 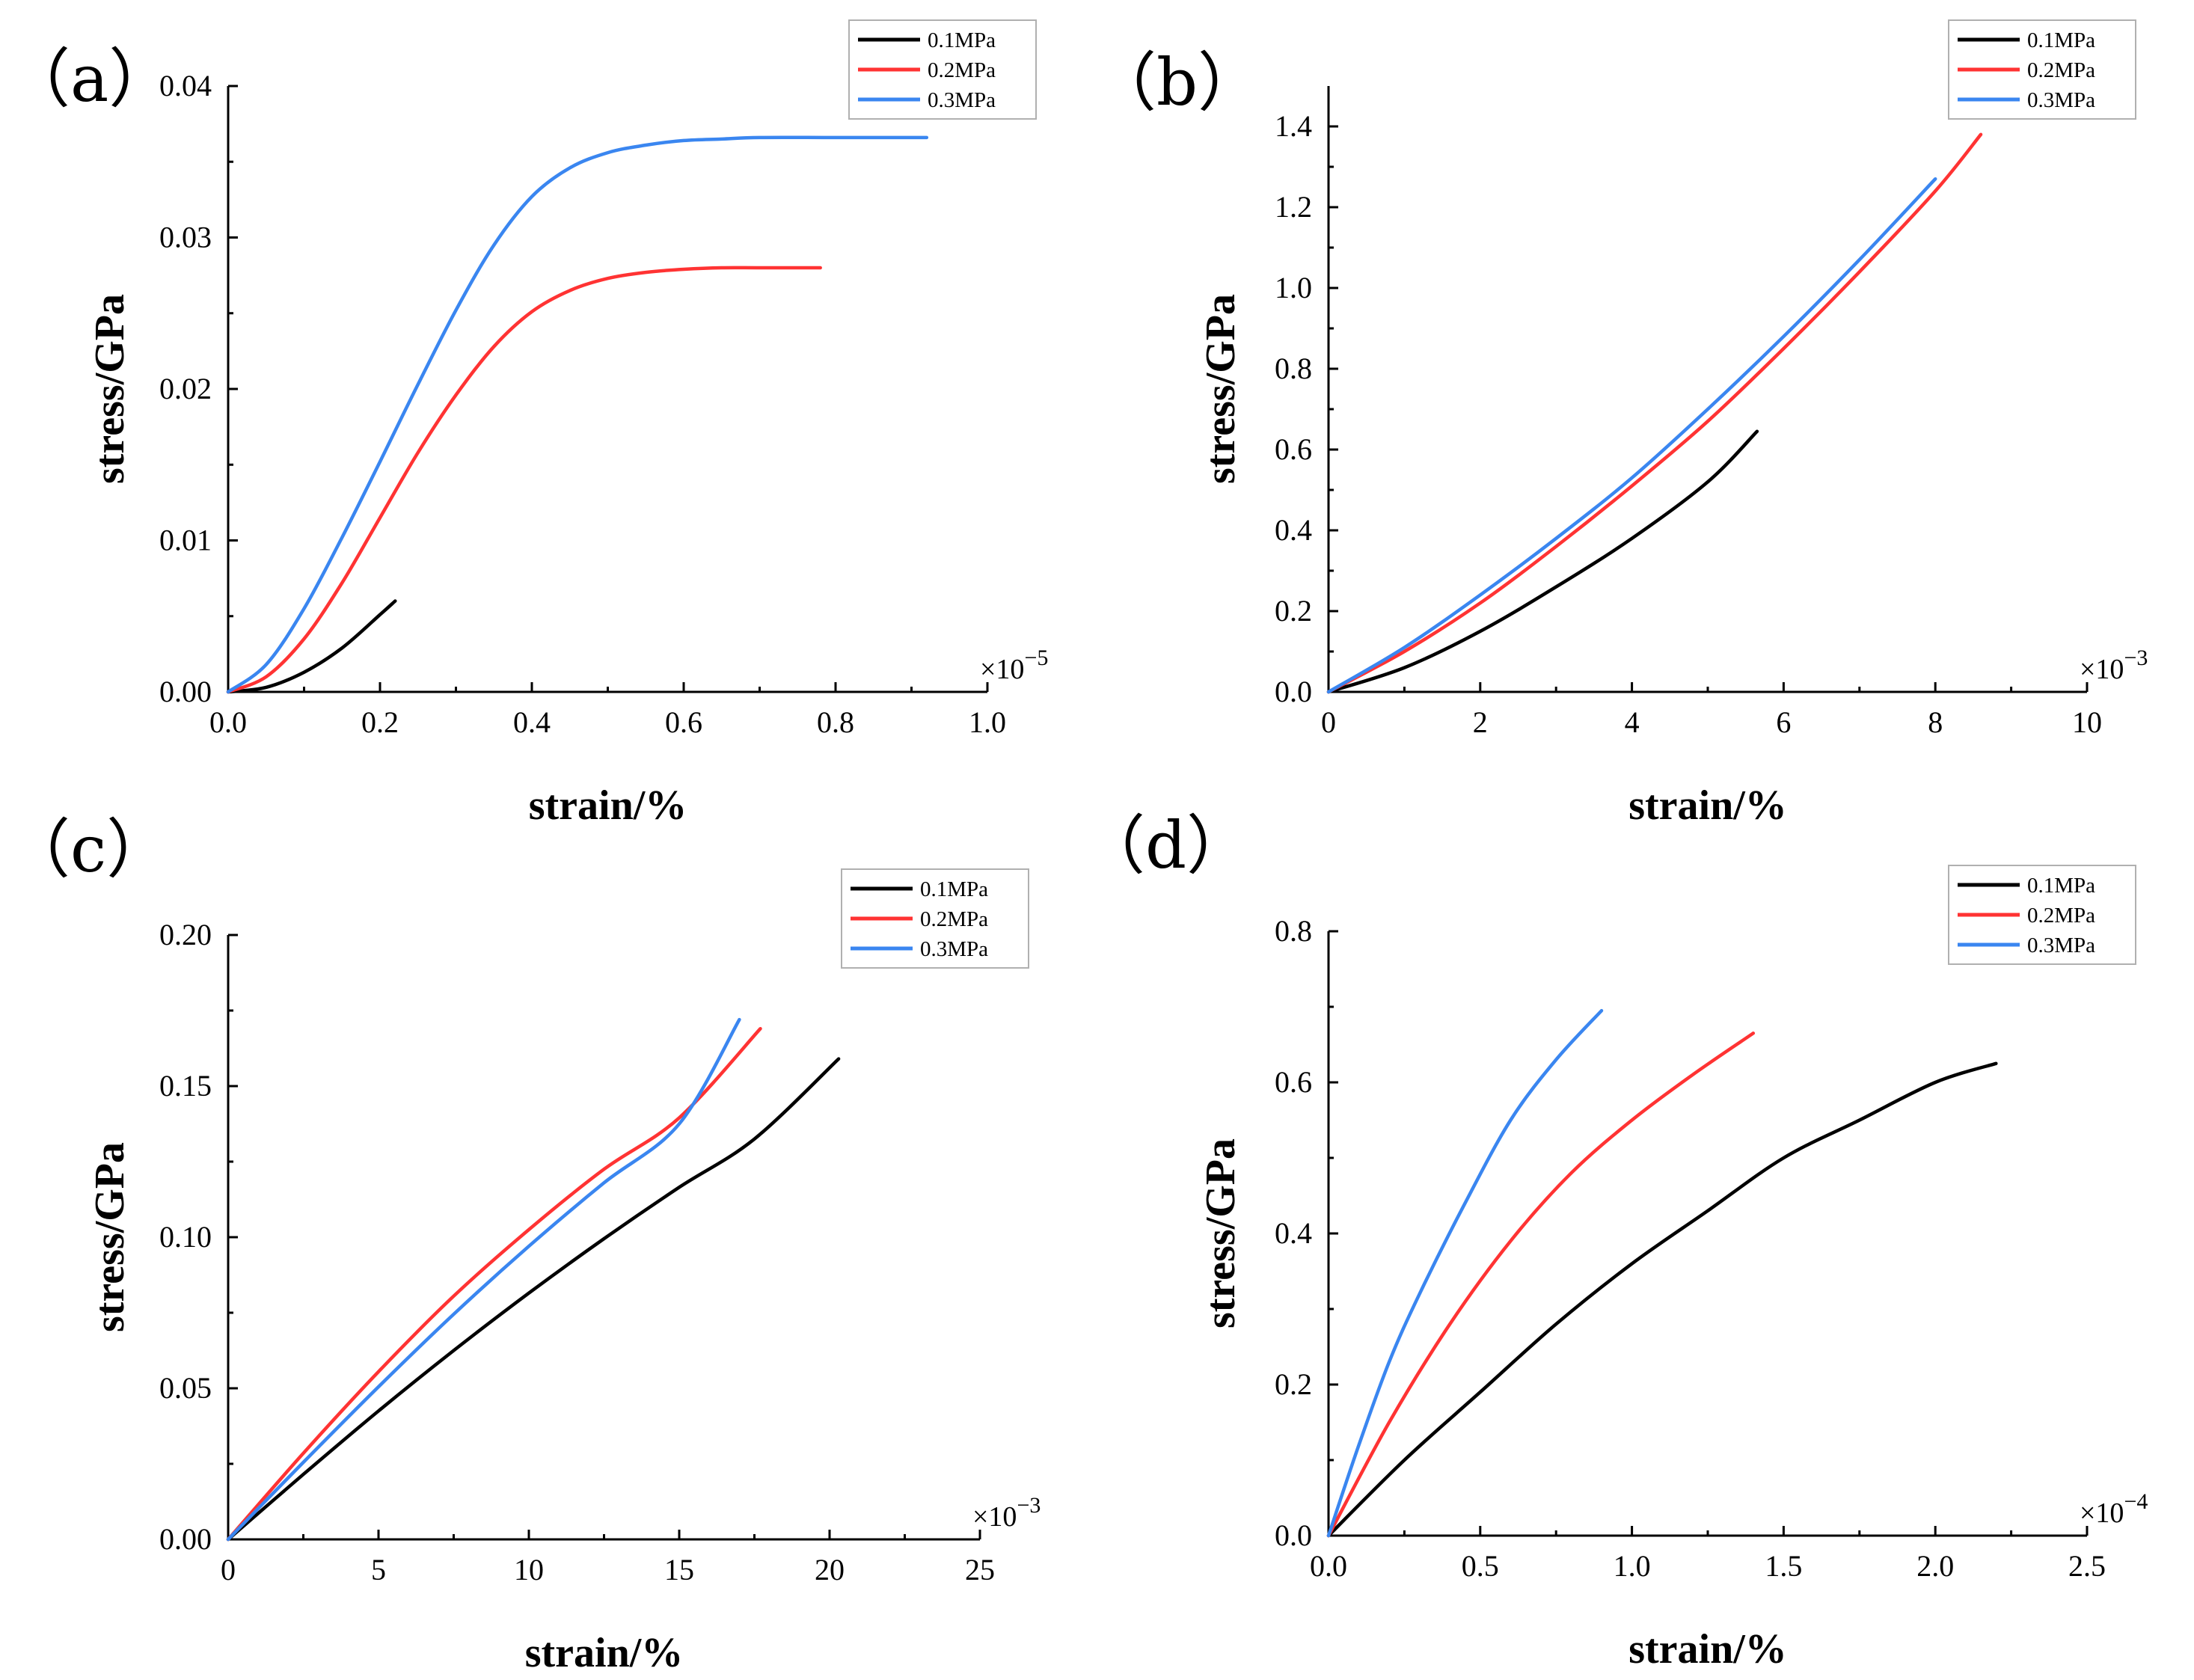 What do you see at coordinates (1036, 658) in the screenshot?
I see `x-axis-exponent: −5` at bounding box center [1036, 658].